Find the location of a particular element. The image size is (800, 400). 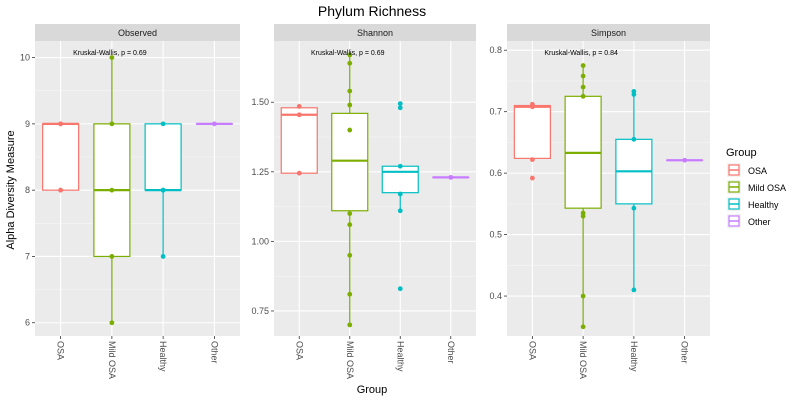

y-tick-label: 8 is located at coordinates (27, 190).